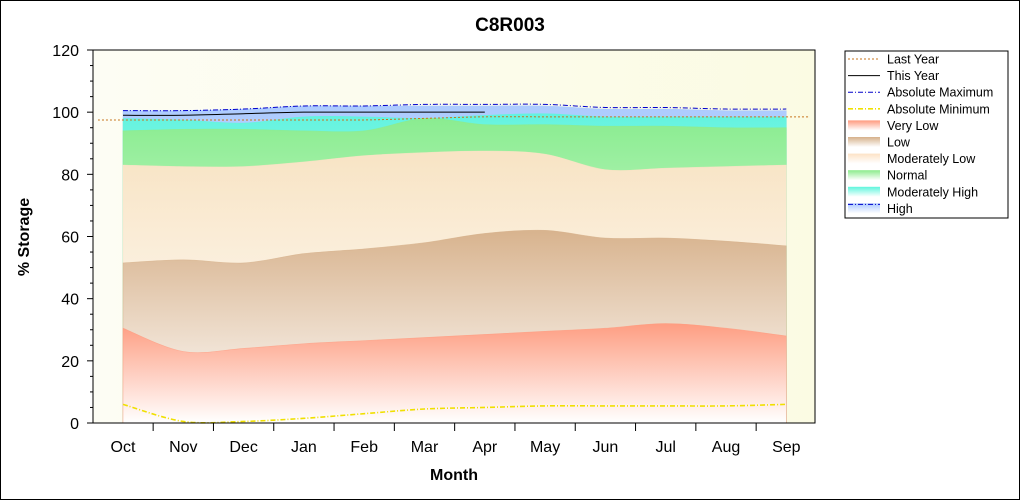 This screenshot has width=1020, height=500. I want to click on series-absolute-maximum, so click(454, 107).